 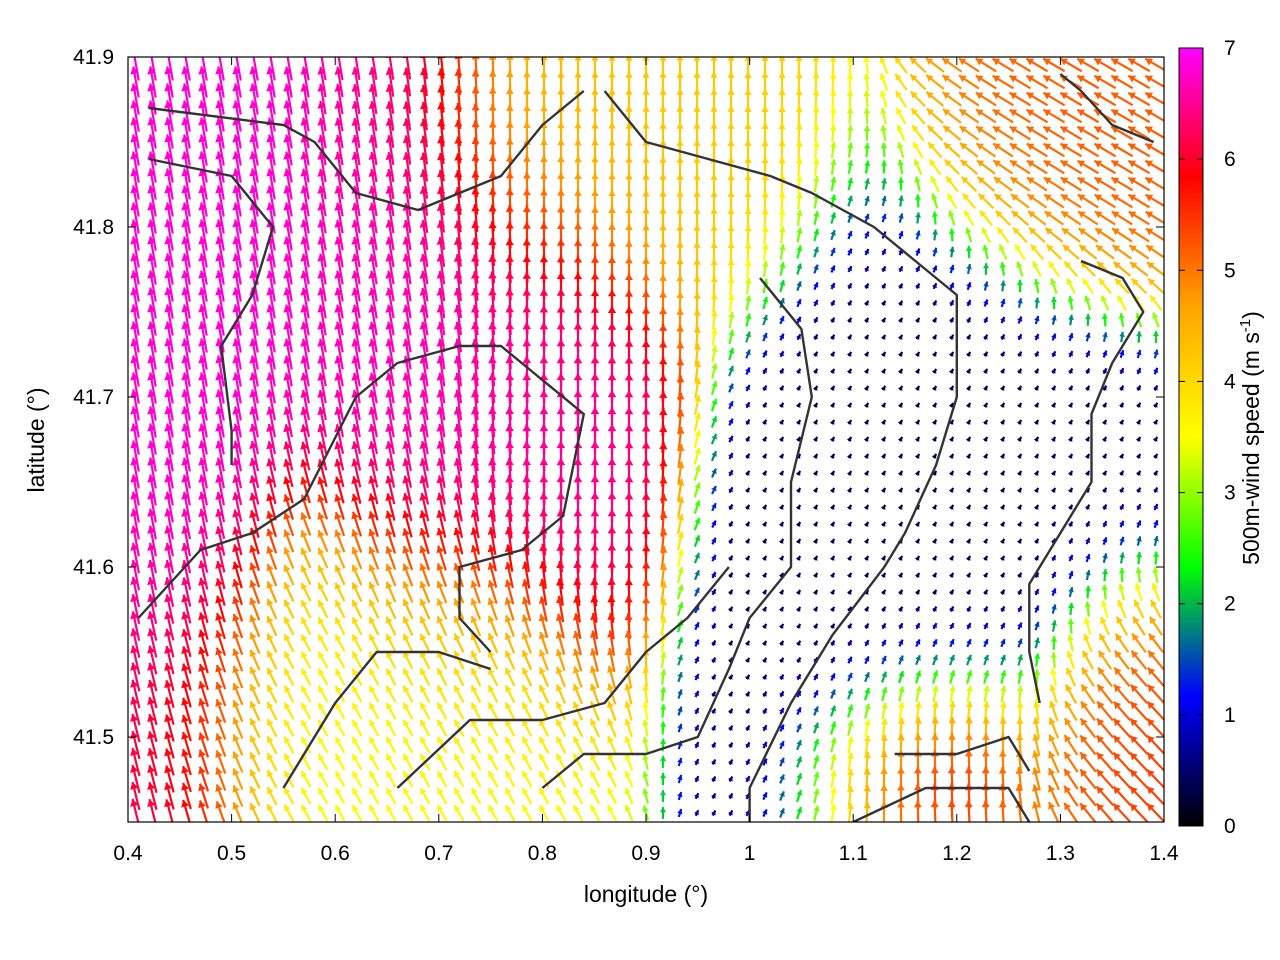 I want to click on x-tick-label: 0.7, so click(x=438, y=853).